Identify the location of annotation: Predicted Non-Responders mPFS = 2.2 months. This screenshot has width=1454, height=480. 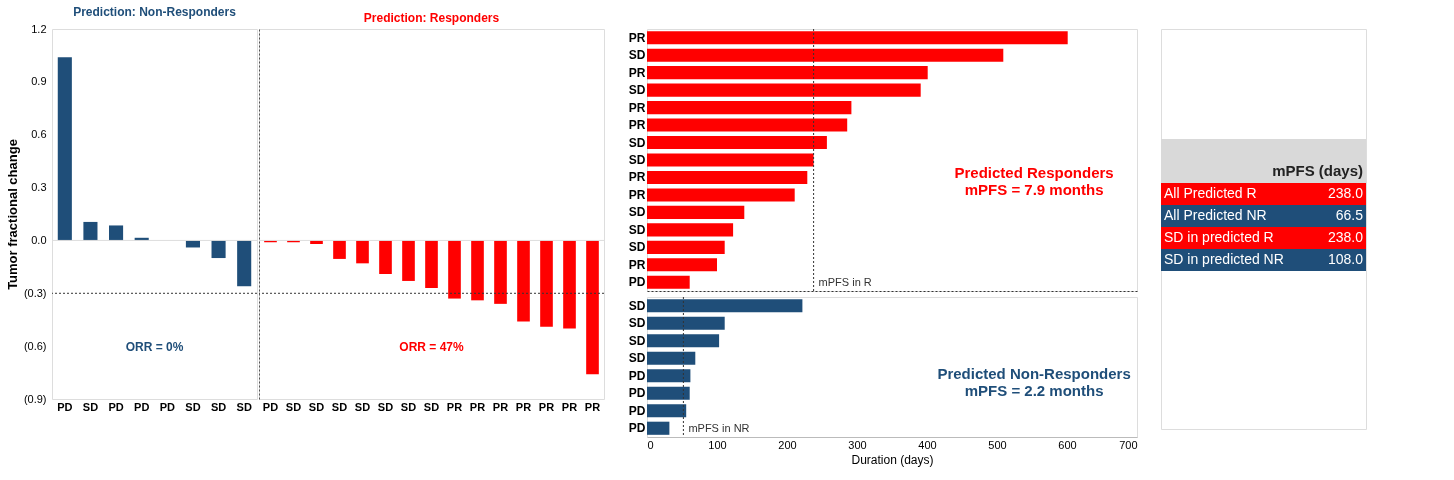
(1034, 382).